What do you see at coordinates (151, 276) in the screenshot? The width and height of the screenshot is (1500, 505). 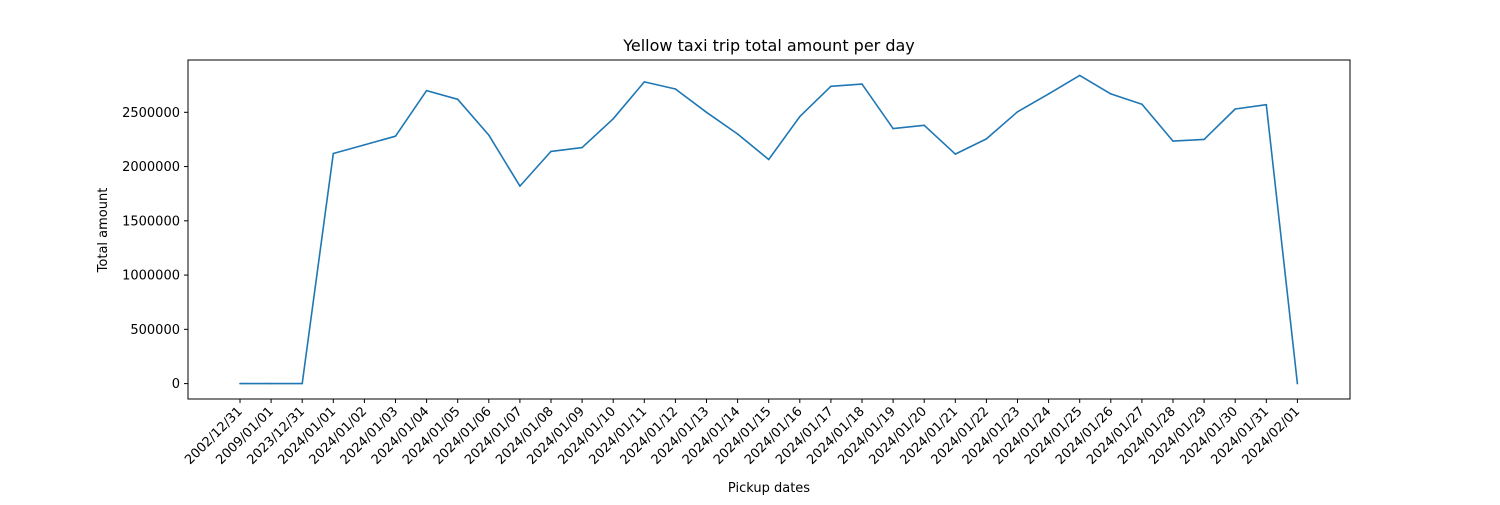 I see `y-tick-label: 1000000` at bounding box center [151, 276].